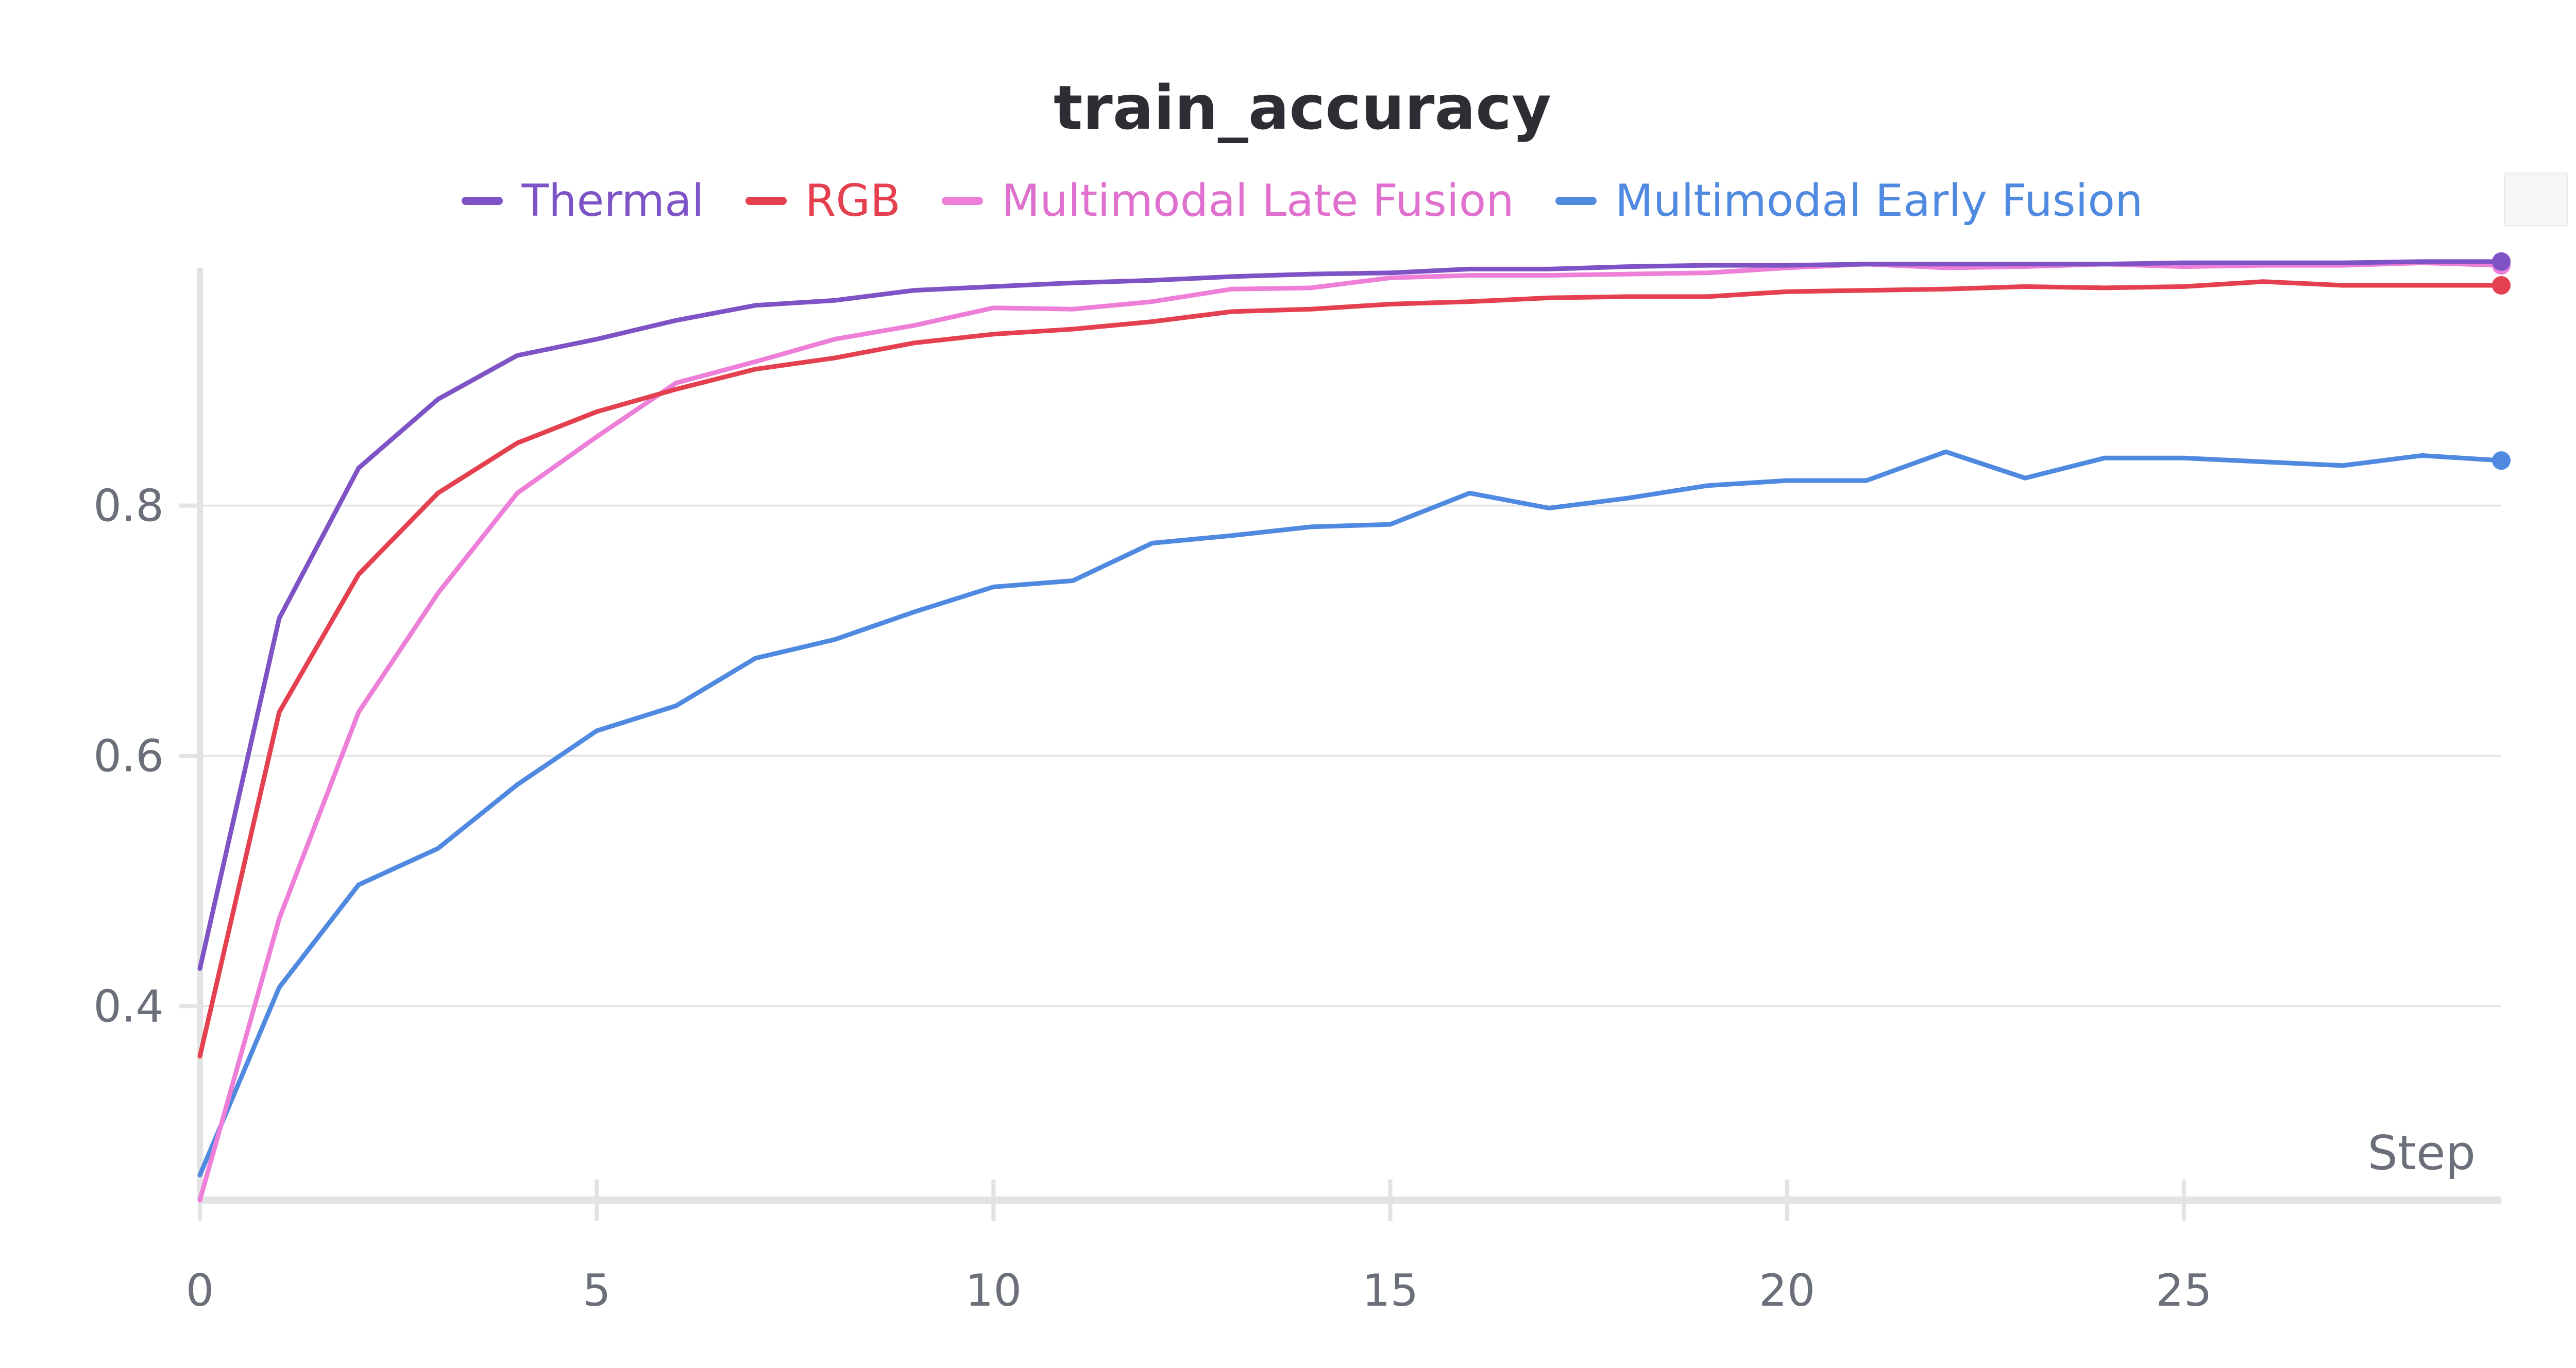  I want to click on y-tick-label: 0.8, so click(128, 506).